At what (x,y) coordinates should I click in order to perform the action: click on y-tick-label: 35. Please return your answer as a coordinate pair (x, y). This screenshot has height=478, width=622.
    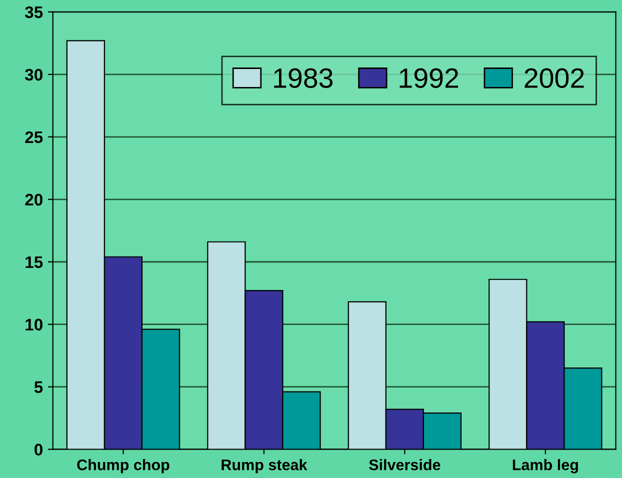
    Looking at the image, I should click on (33, 12).